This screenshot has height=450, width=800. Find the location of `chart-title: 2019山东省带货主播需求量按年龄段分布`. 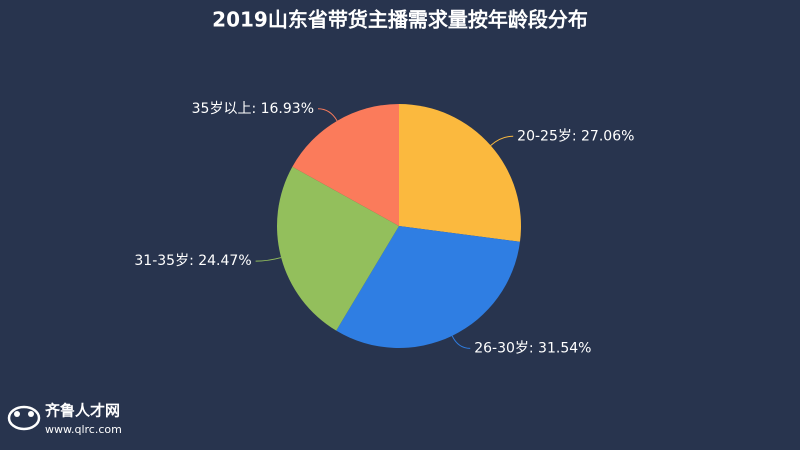

chart-title: 2019山东省带货主播需求量按年龄段分布 is located at coordinates (400, 20).